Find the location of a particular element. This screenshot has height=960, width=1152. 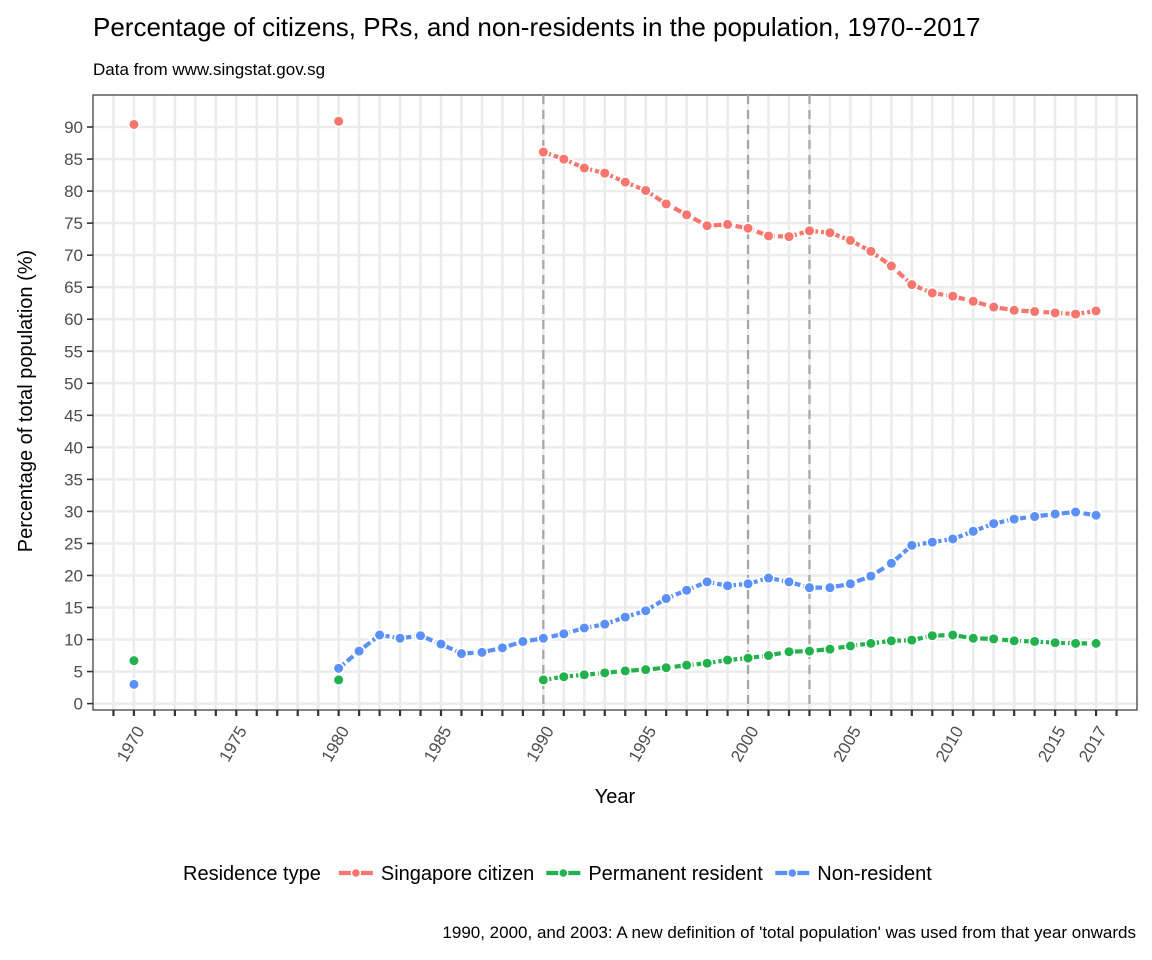

y-tick-label: 55 is located at coordinates (73, 351).